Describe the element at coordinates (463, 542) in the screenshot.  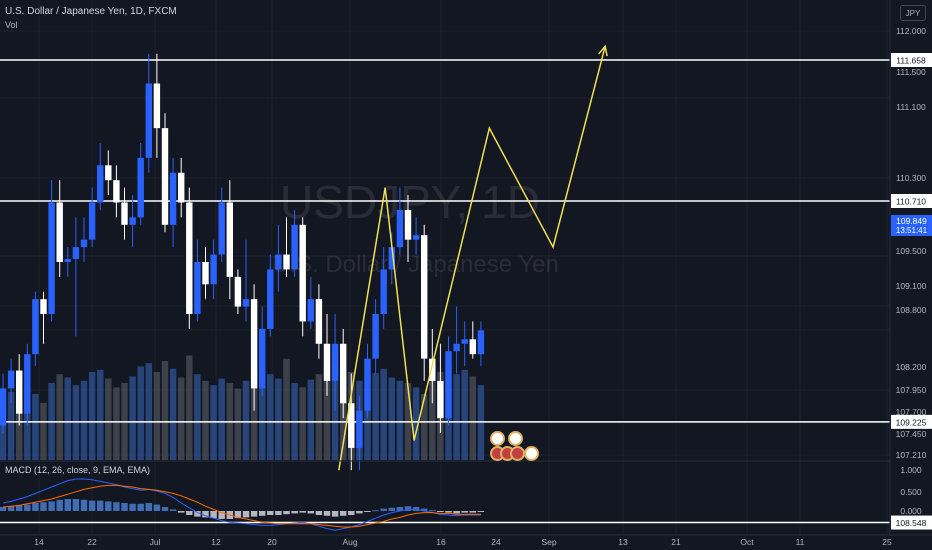
I see `time-axis: 14 22 Jul 12 20 Aug 16 24 Sep 13 21 Oct 11 25` at that location.